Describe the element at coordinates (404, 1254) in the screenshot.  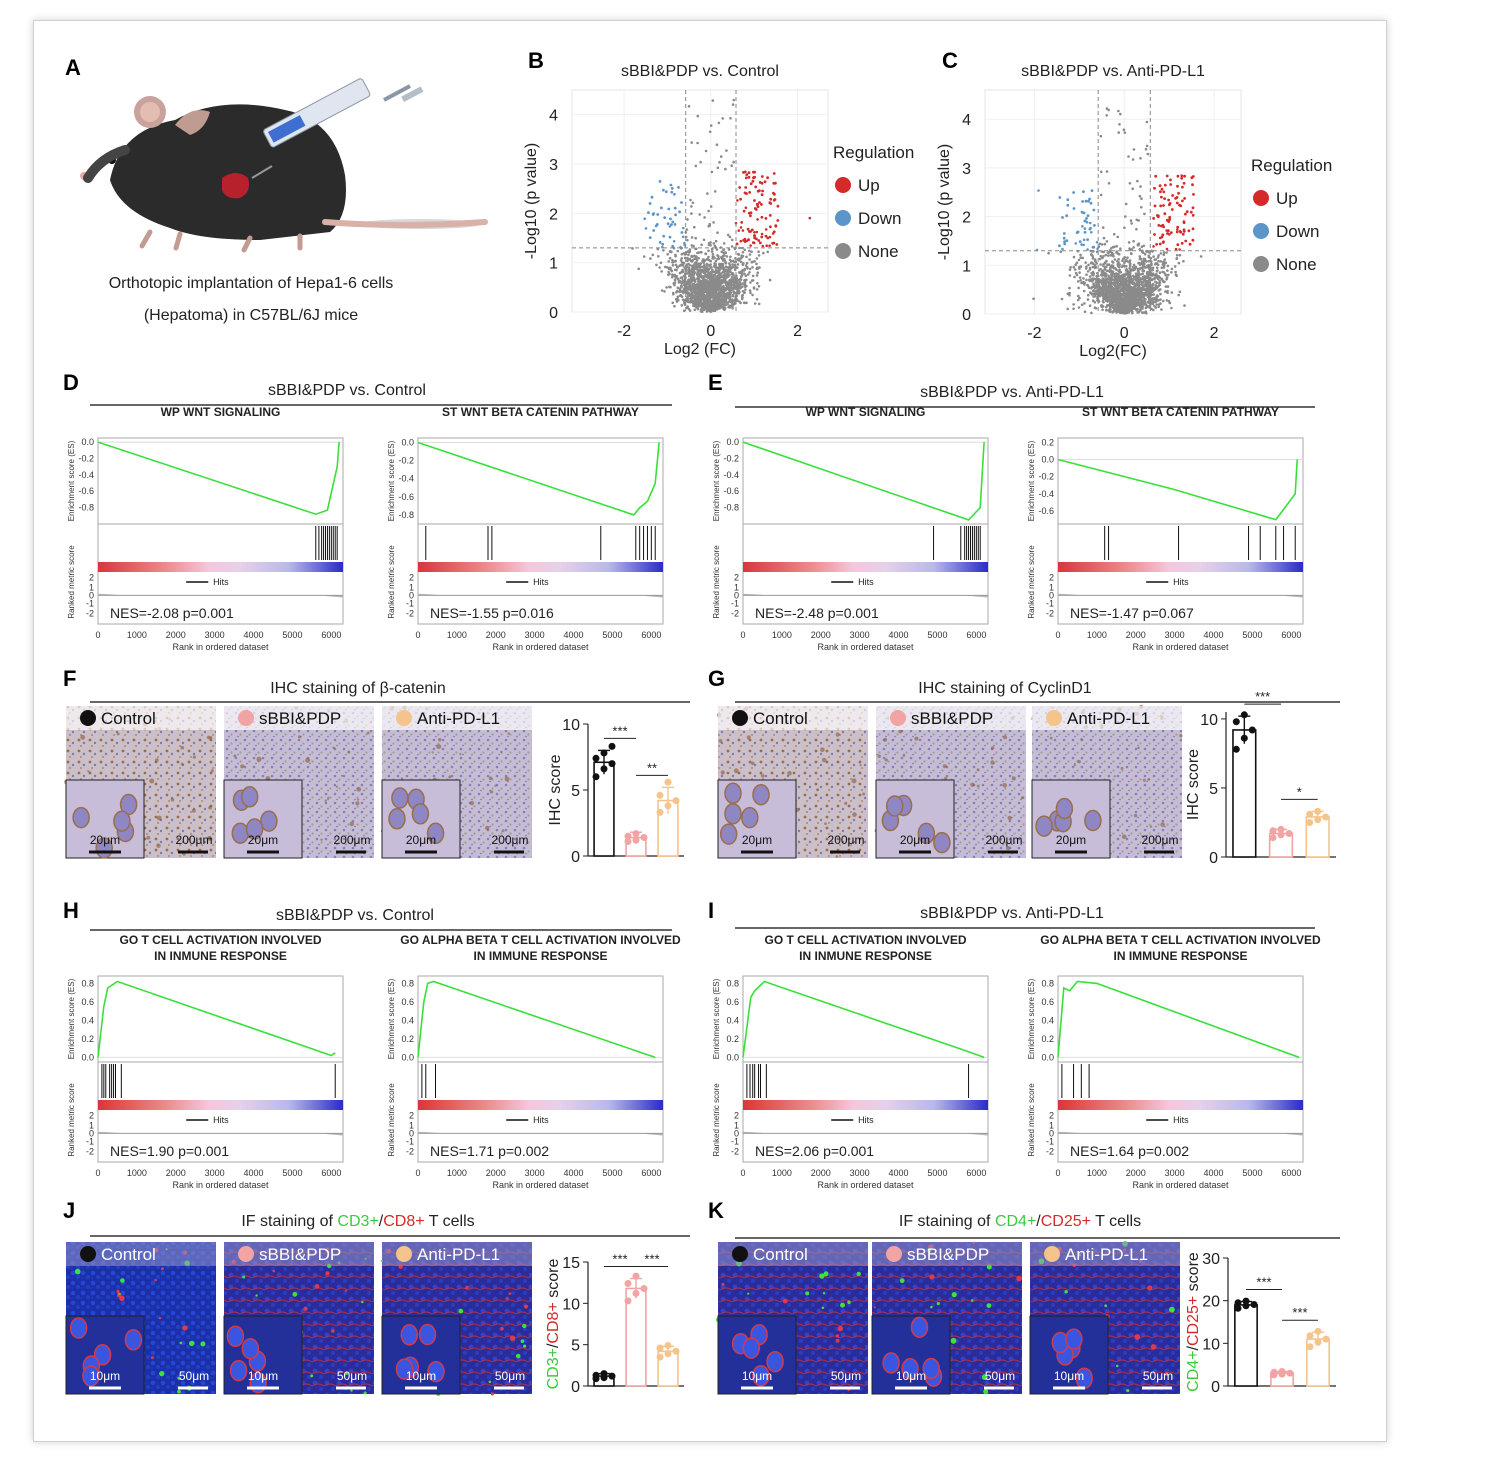
I see `group-dot` at that location.